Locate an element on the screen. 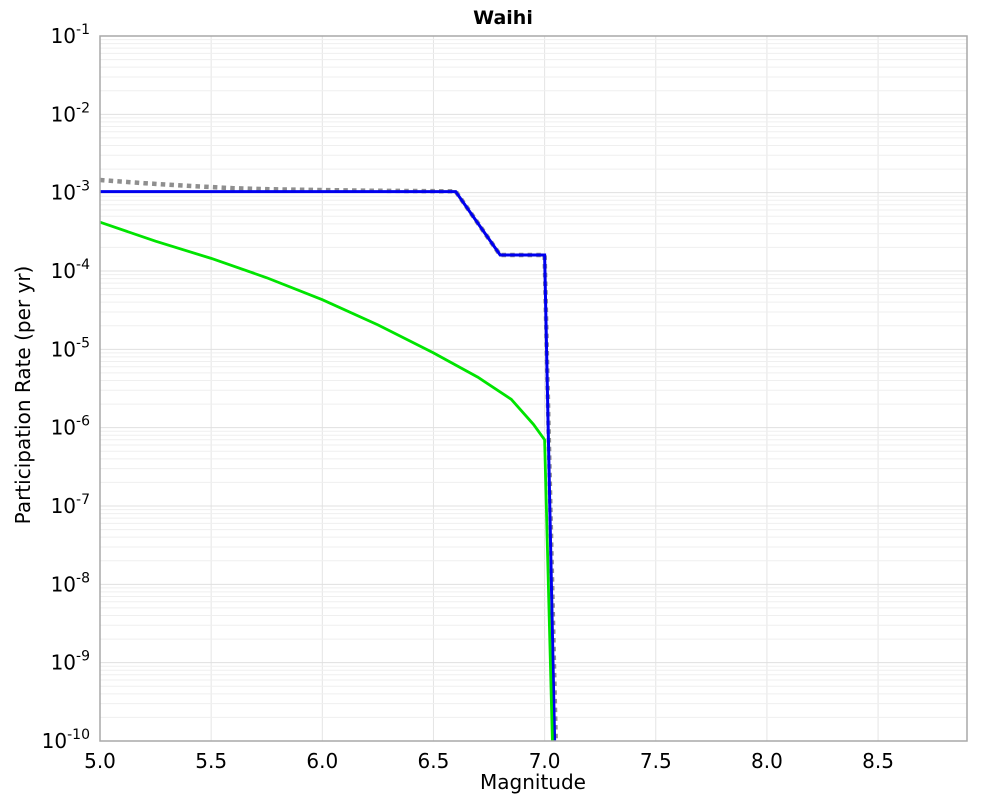 This screenshot has width=1000, height=804. x-tick-labels: 5.0 5.5 6.0 6.5 7.0 7.5 8.0 8.5 is located at coordinates (489, 761).